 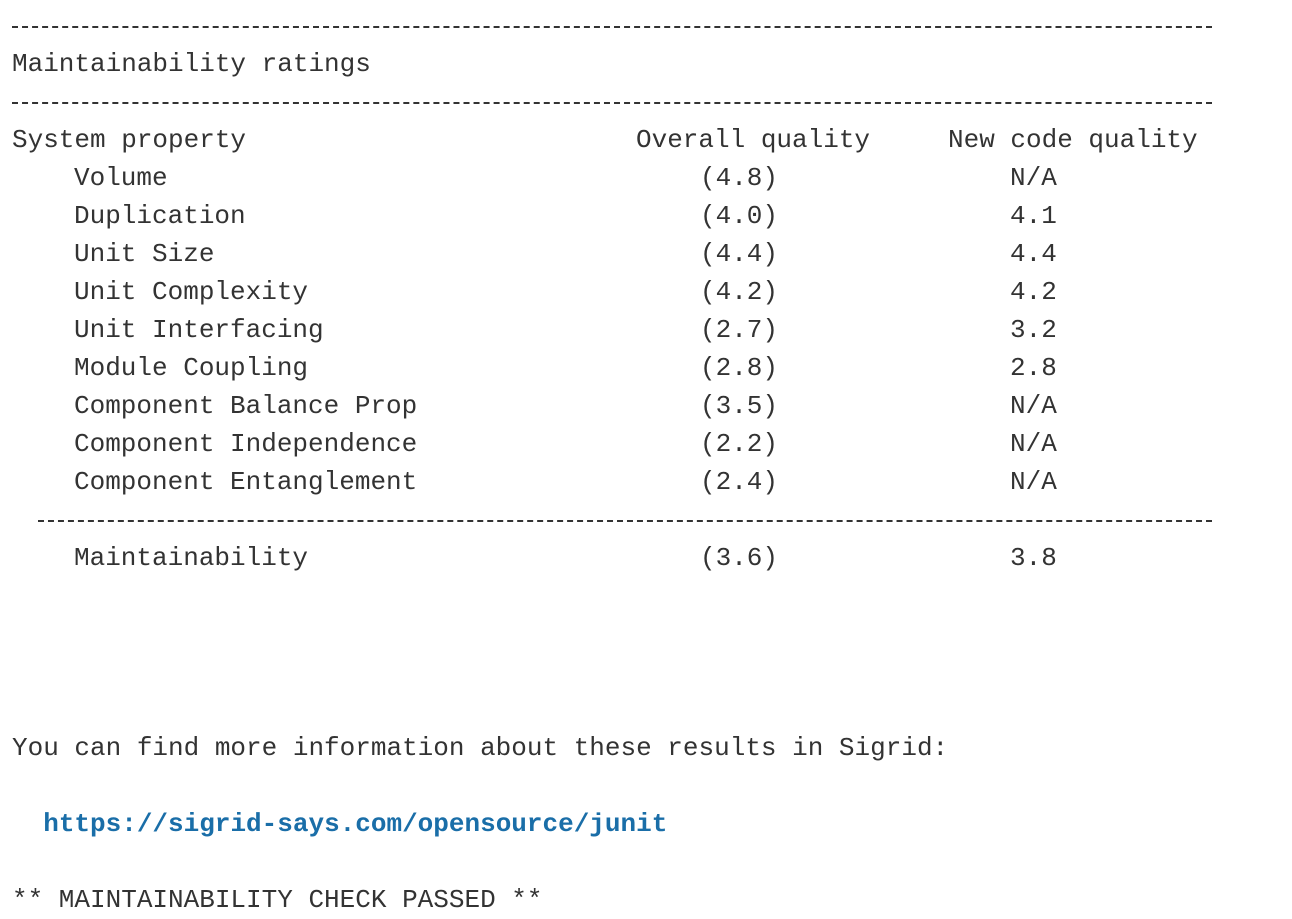 I want to click on row-overall: (4.8), so click(x=739, y=178).